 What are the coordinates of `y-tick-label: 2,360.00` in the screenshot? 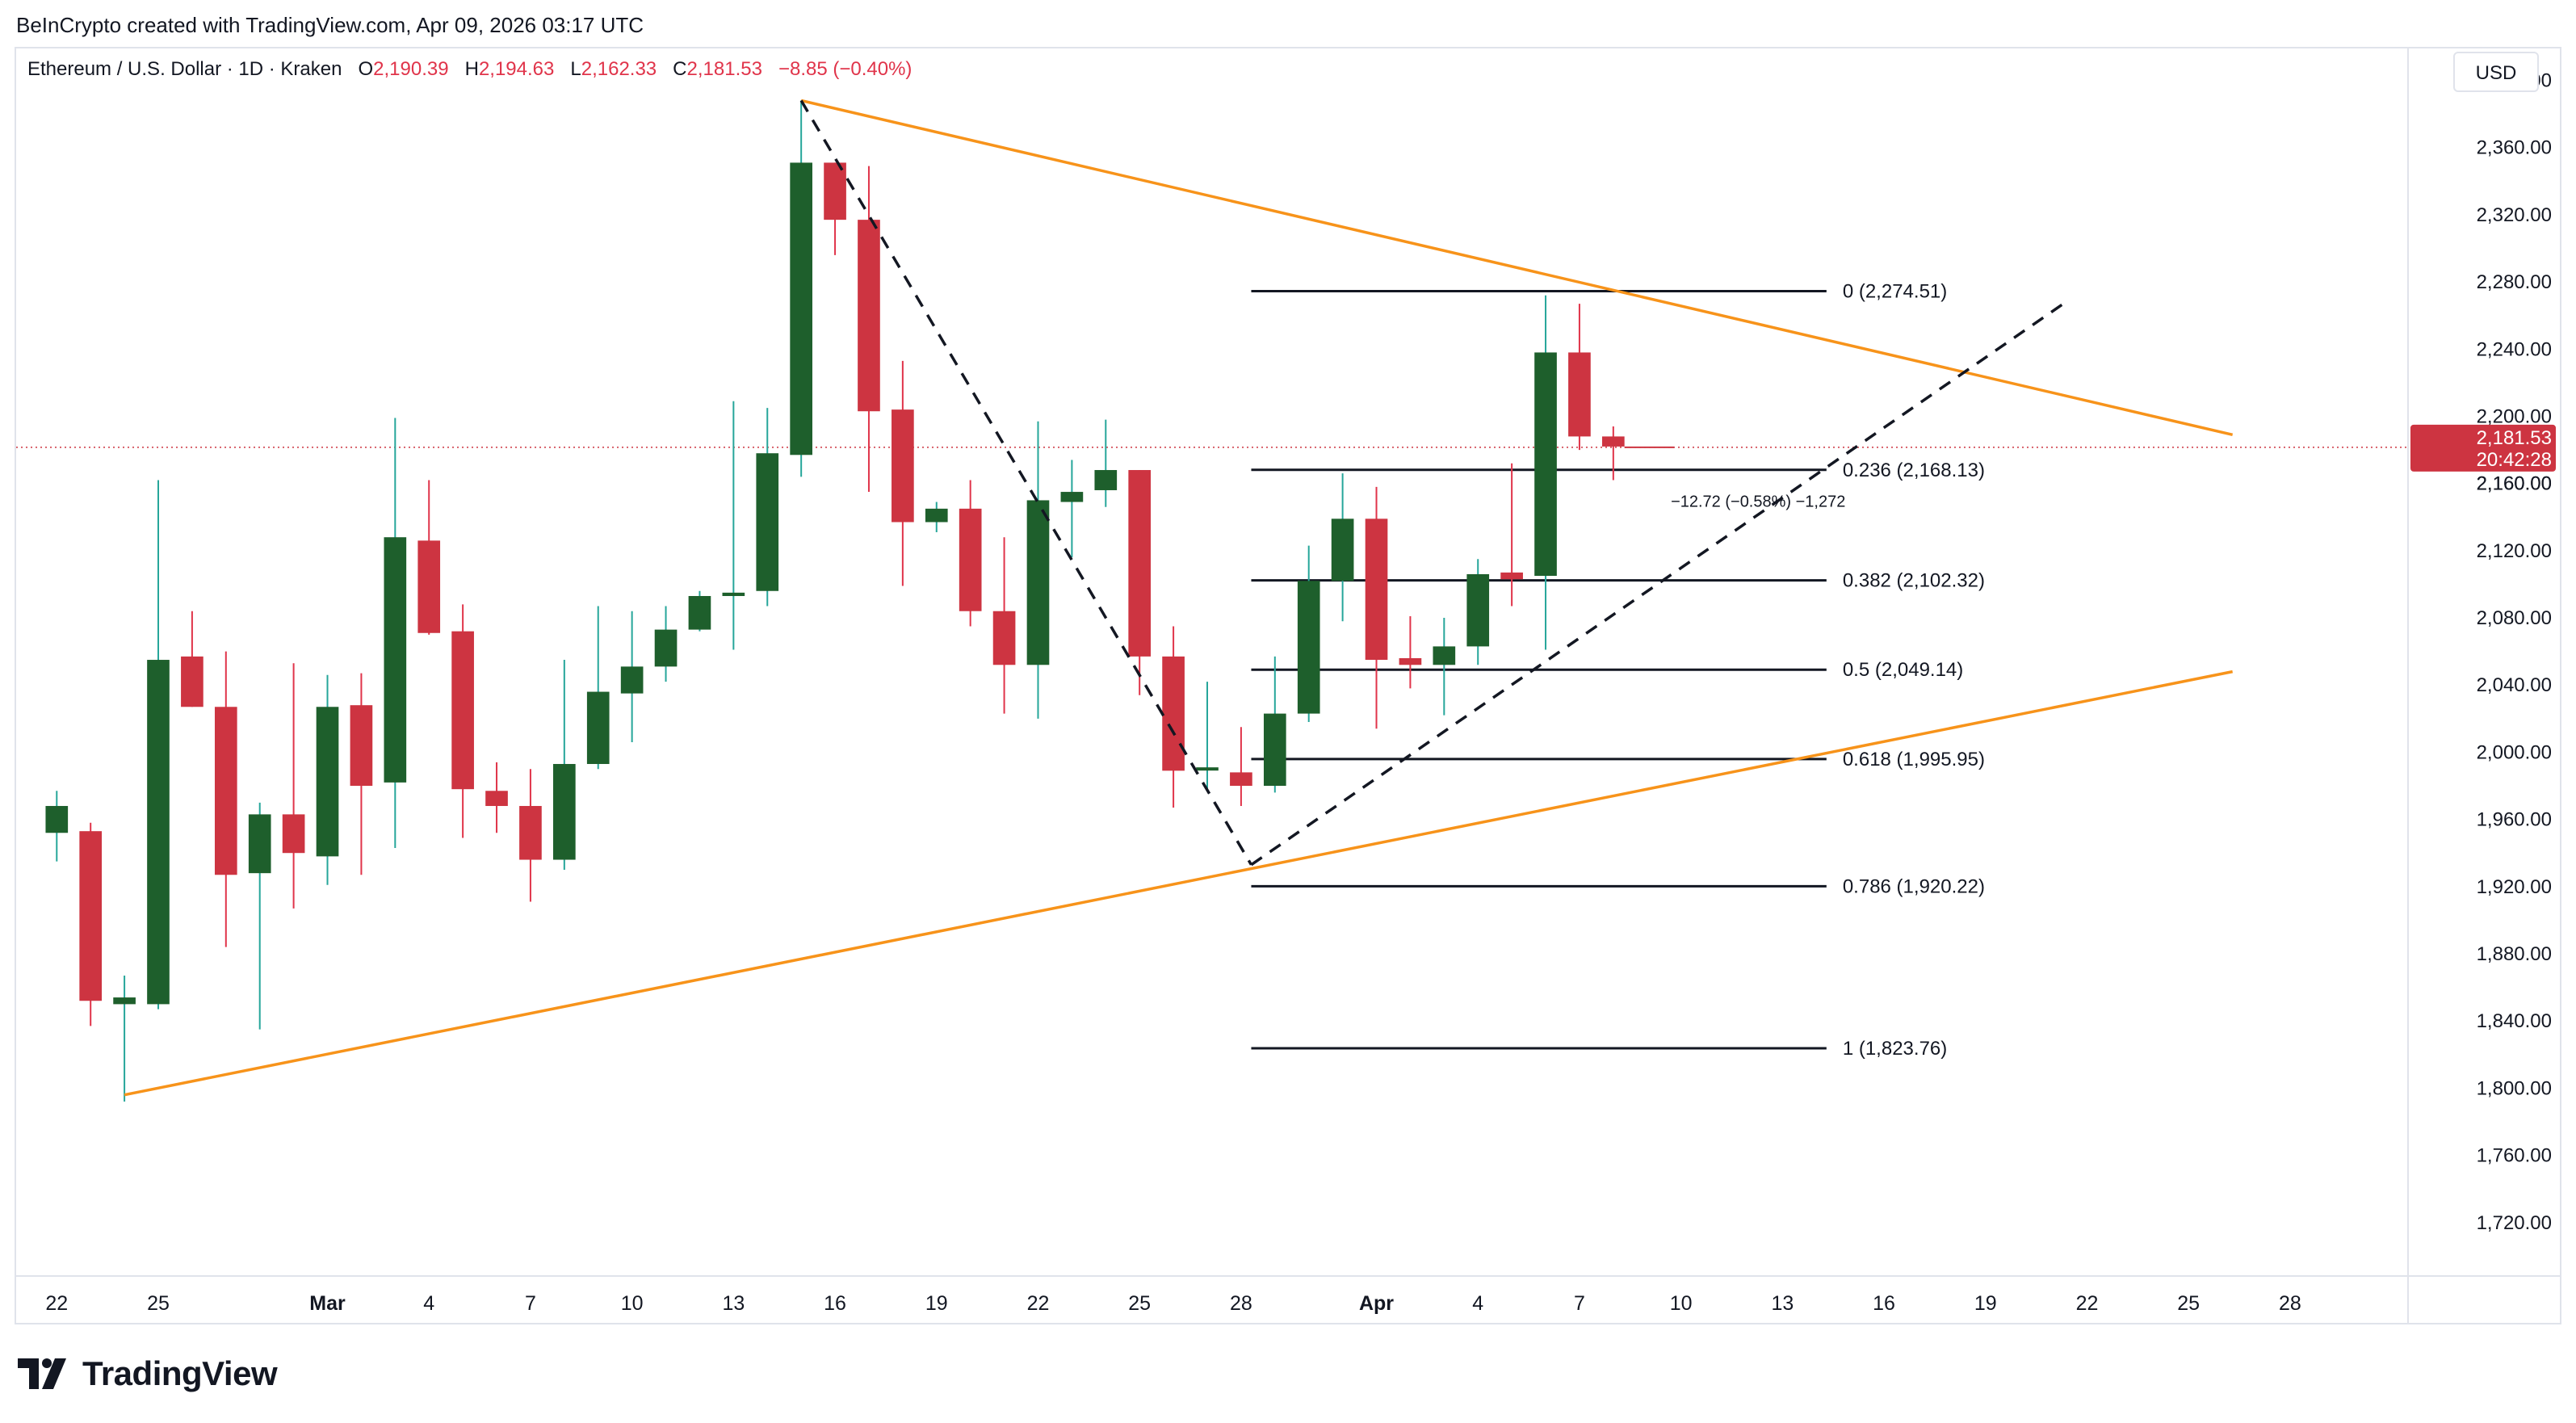 It's located at (2514, 148).